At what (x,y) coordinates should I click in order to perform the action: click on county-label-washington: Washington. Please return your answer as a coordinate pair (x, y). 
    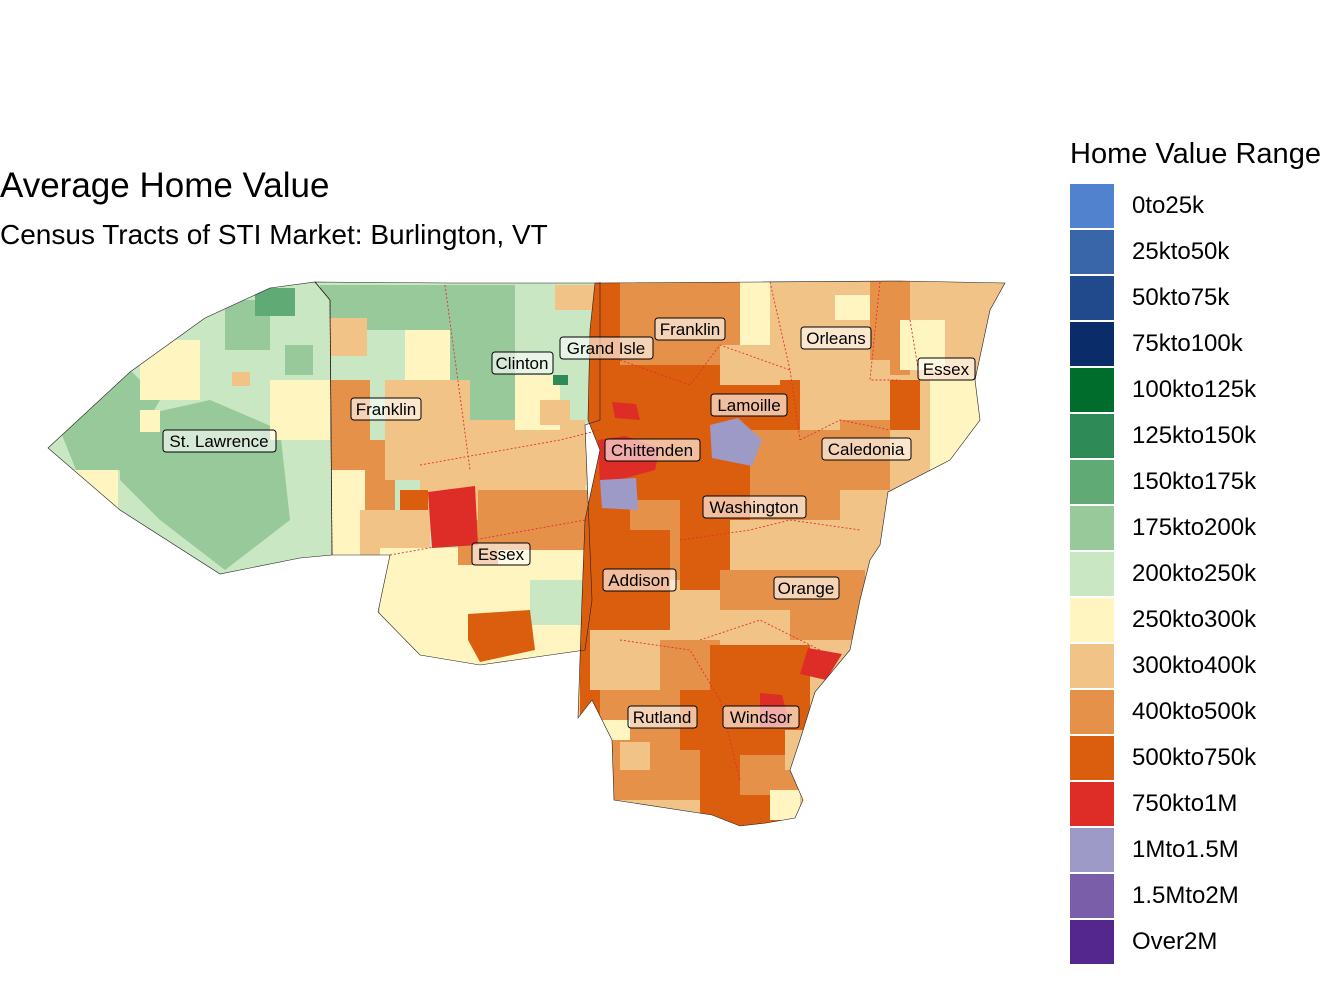
    Looking at the image, I should click on (754, 507).